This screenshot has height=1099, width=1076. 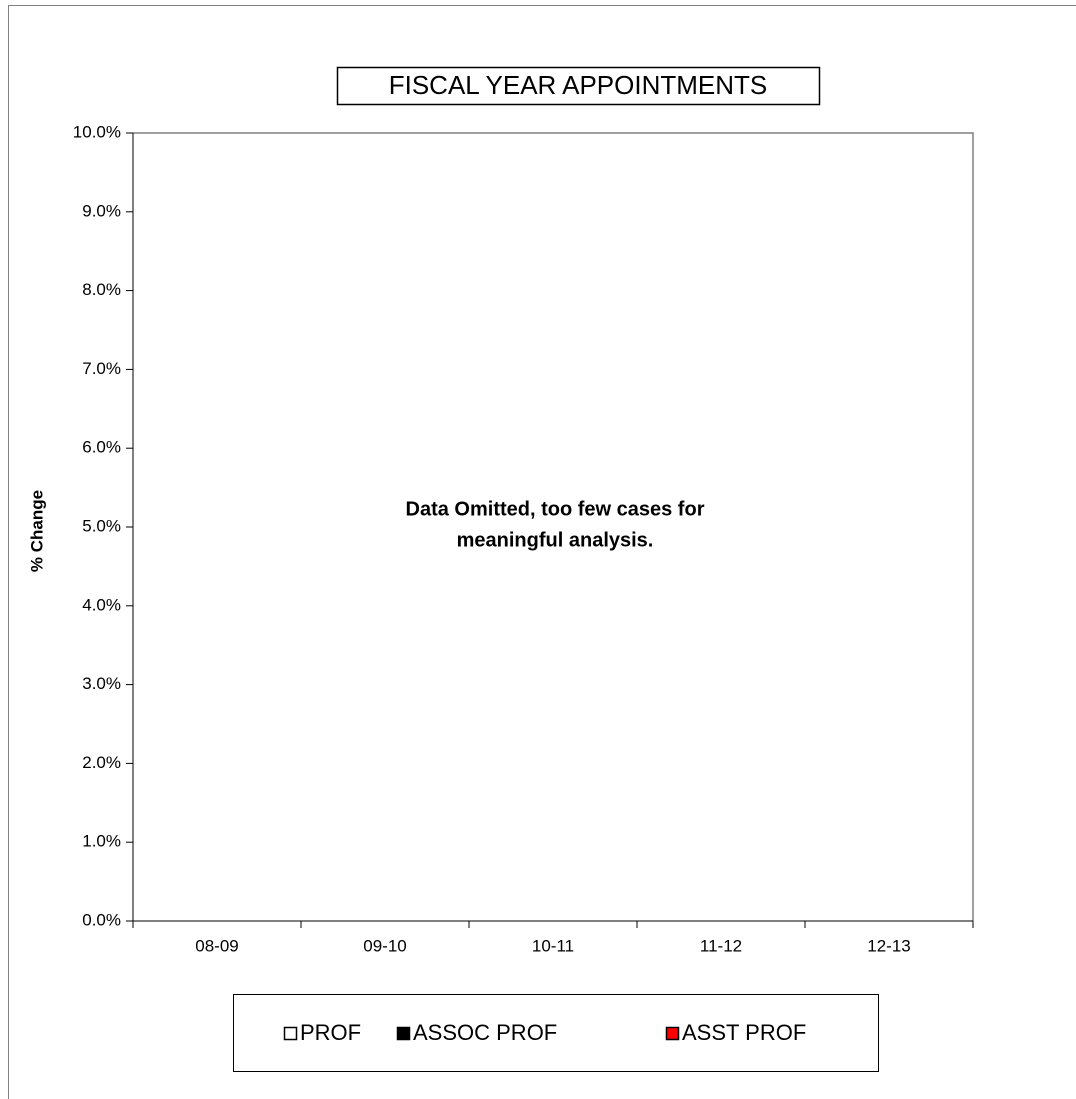 What do you see at coordinates (101, 604) in the screenshot?
I see `y-tick-label: 4.0%` at bounding box center [101, 604].